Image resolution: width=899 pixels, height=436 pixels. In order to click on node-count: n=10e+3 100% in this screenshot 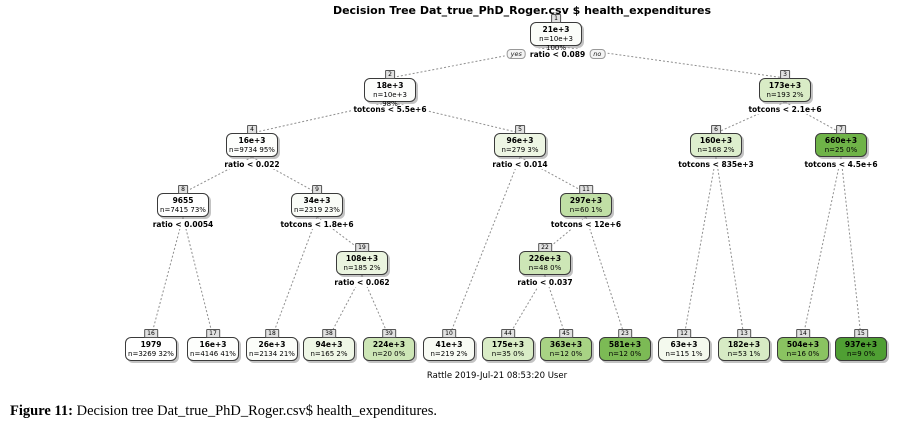, I will do `click(556, 43)`.